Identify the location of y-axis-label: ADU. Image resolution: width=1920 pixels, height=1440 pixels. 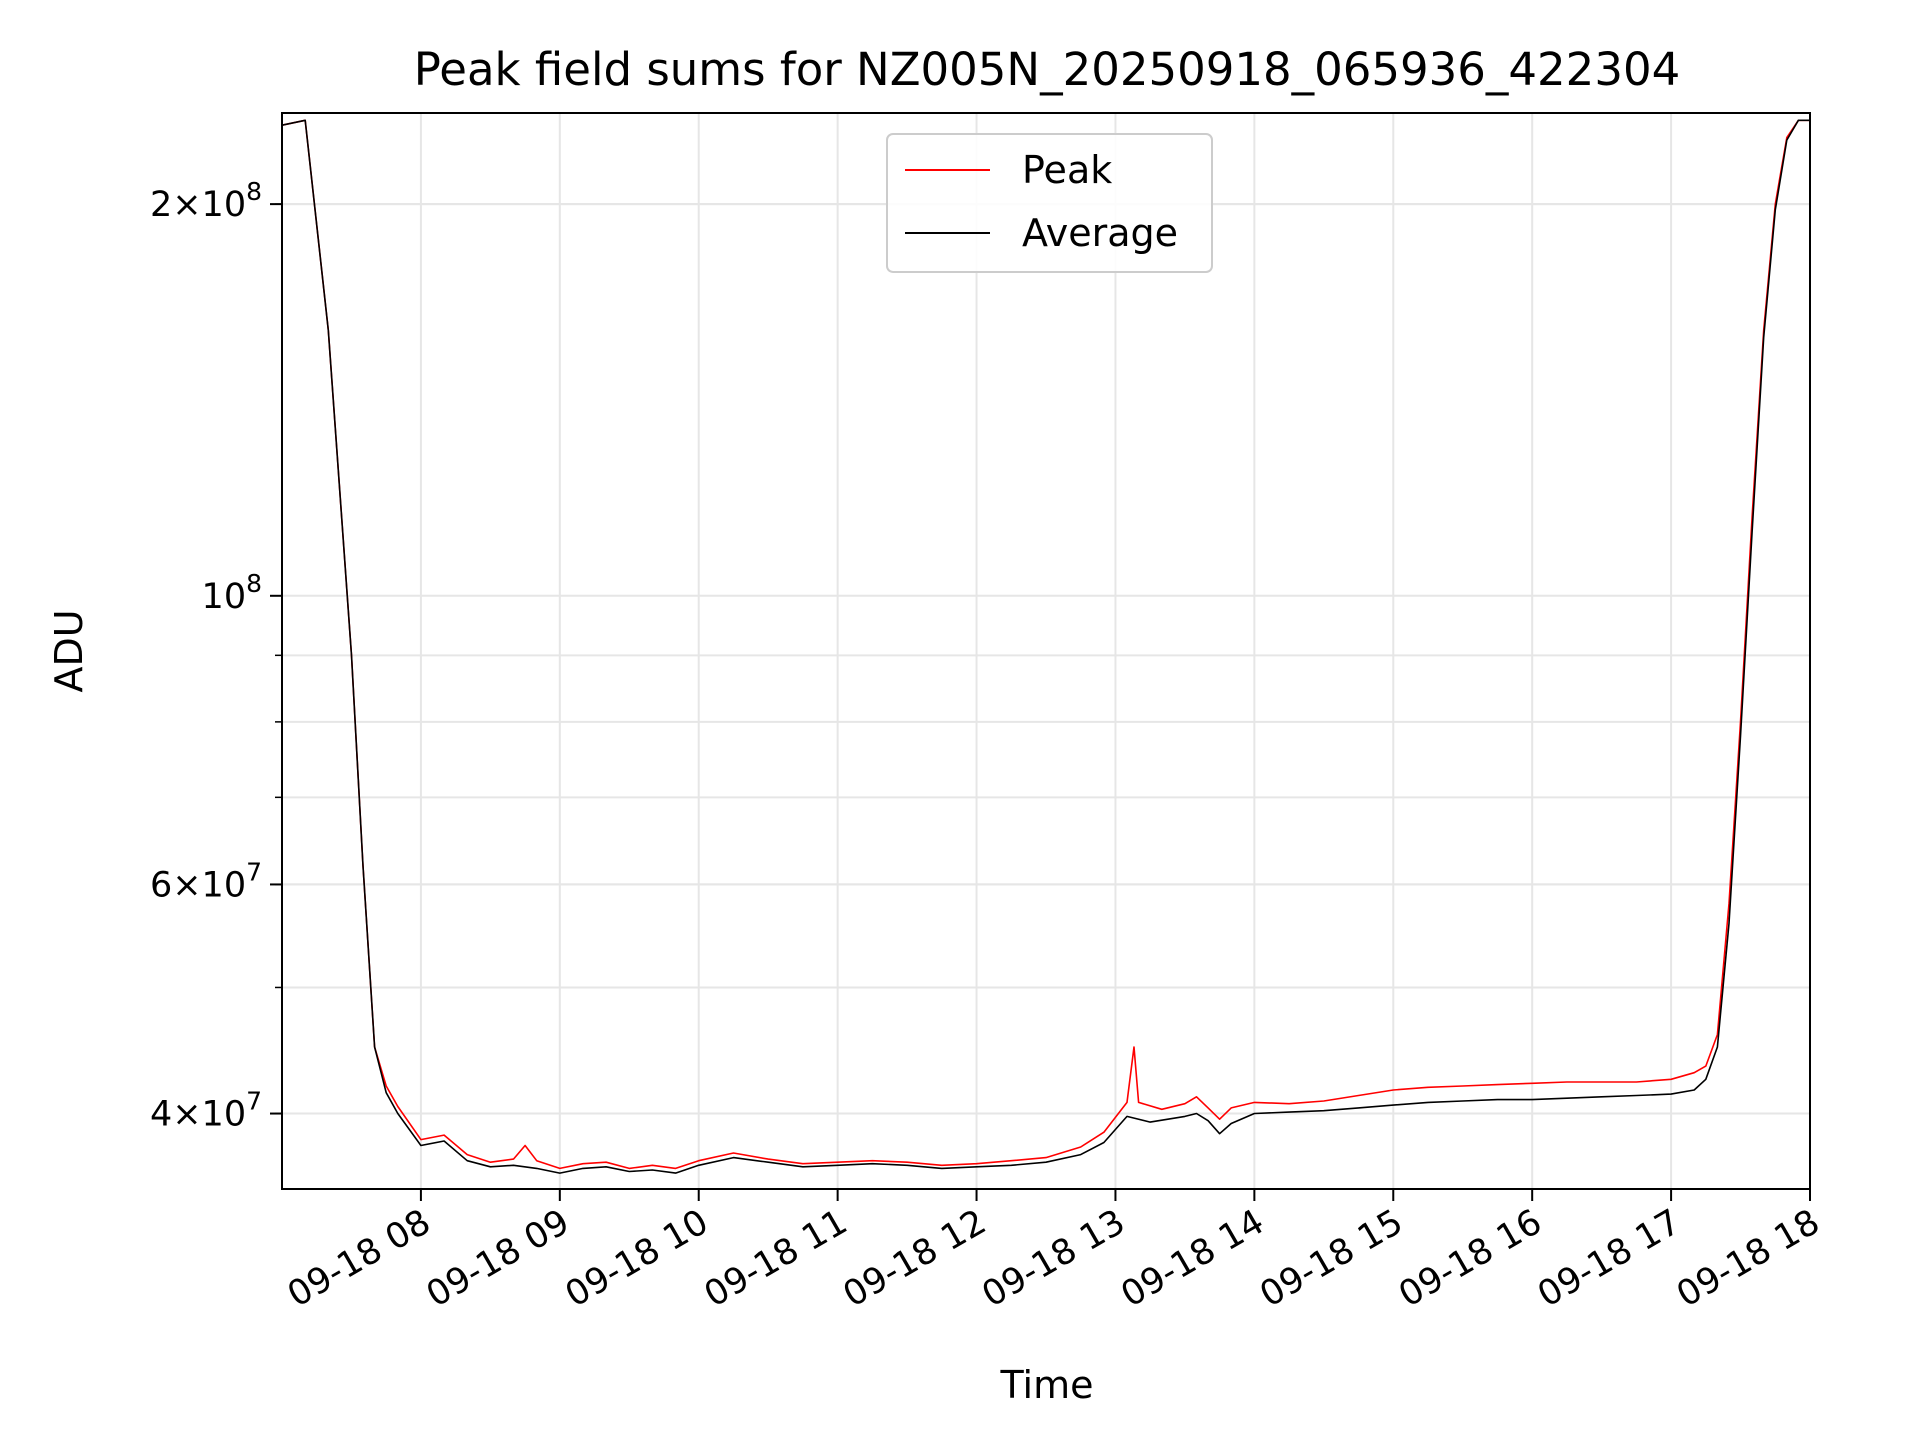
(69, 650).